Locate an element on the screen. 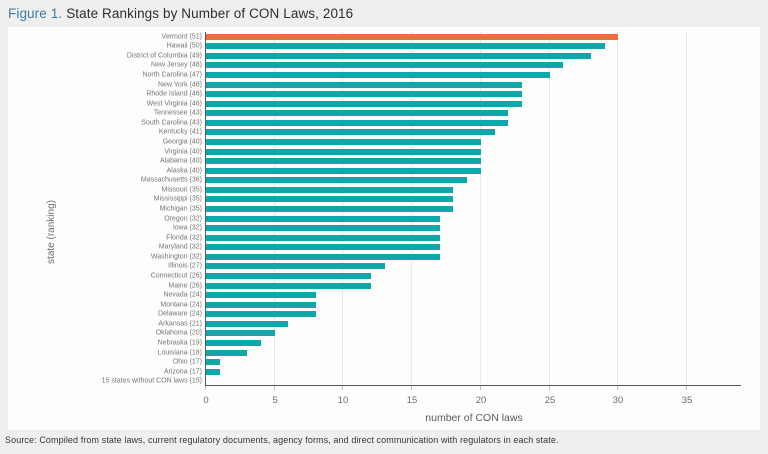 This screenshot has width=768, height=454. bar-row: Ohio (17) is located at coordinates (457, 362).